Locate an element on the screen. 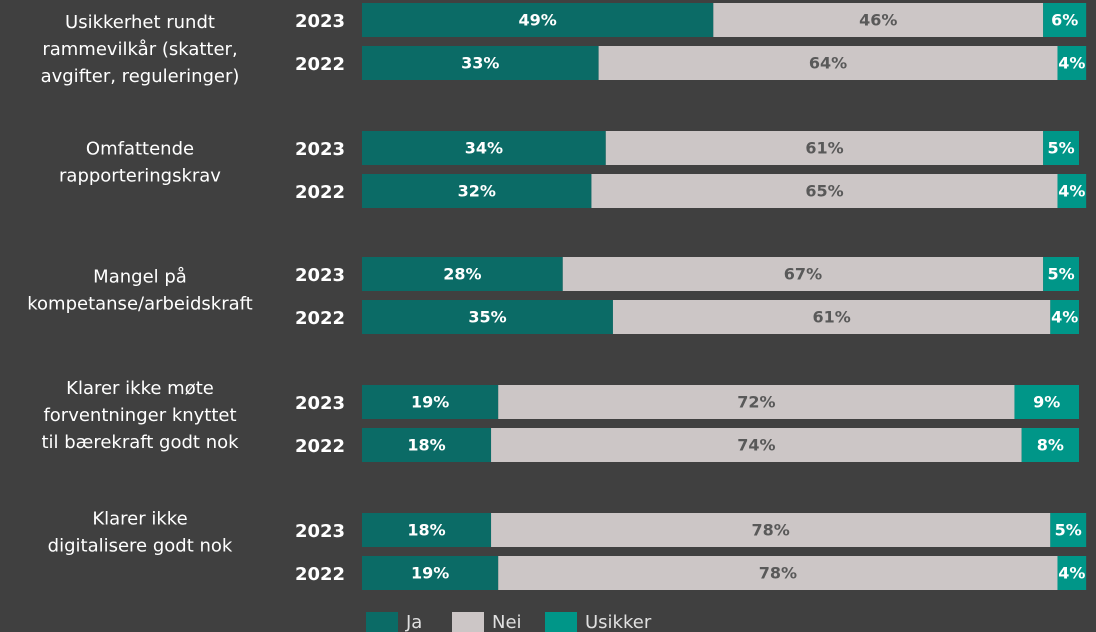 The width and height of the screenshot is (1096, 632). group-label: rapporteringskrav is located at coordinates (140, 176).